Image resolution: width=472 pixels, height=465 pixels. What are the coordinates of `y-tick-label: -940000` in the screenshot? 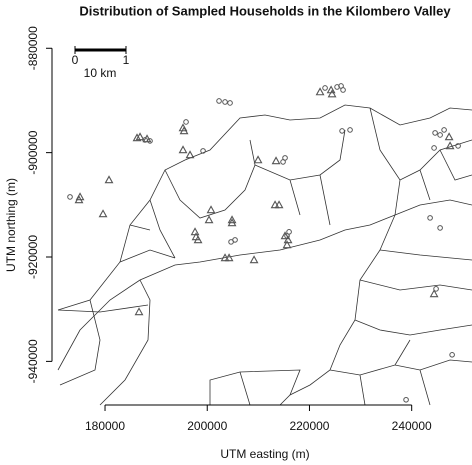 It's located at (33, 361).